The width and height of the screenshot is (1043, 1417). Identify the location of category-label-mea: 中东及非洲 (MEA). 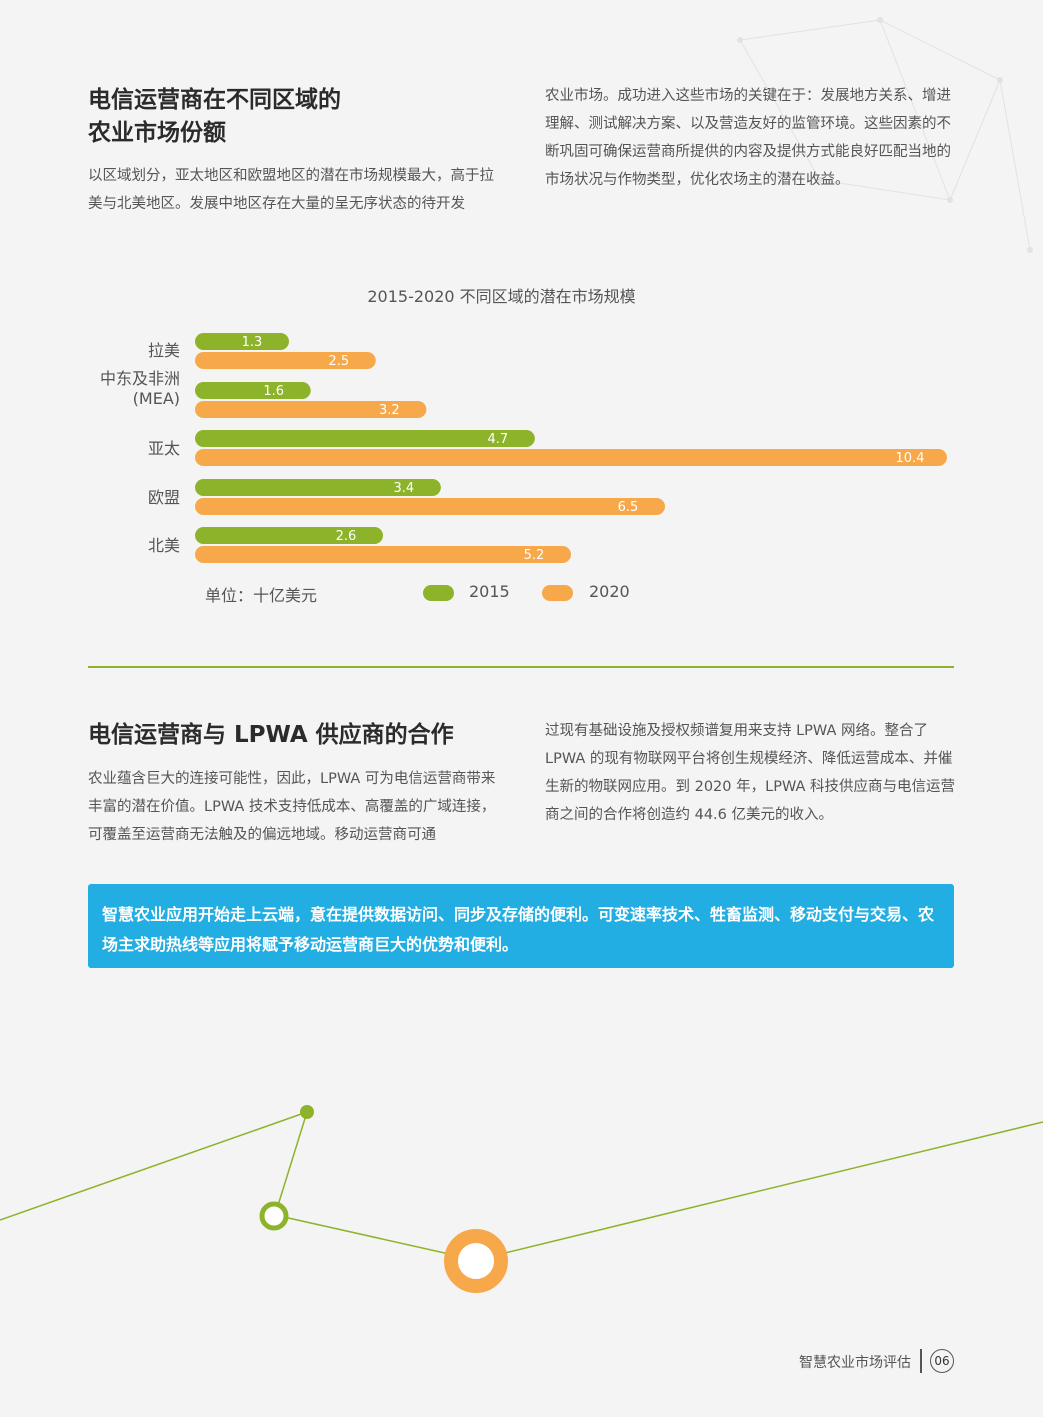
(130, 389).